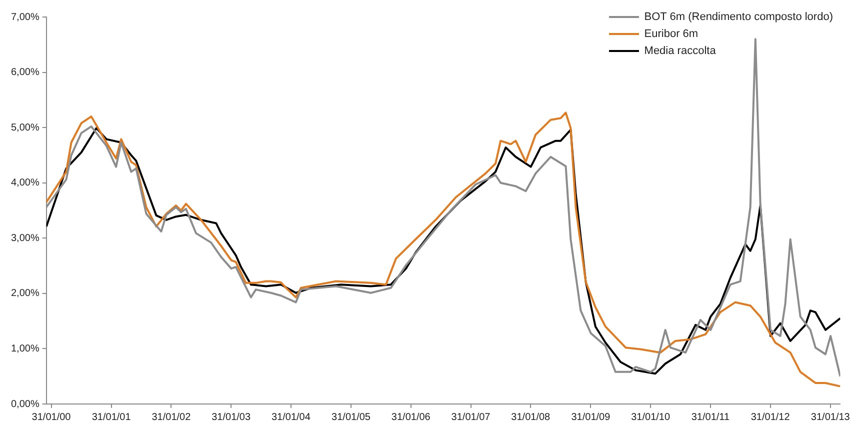 Image resolution: width=861 pixels, height=434 pixels. Describe the element at coordinates (680, 50) in the screenshot. I see `legend-label: Media raccolta` at that location.